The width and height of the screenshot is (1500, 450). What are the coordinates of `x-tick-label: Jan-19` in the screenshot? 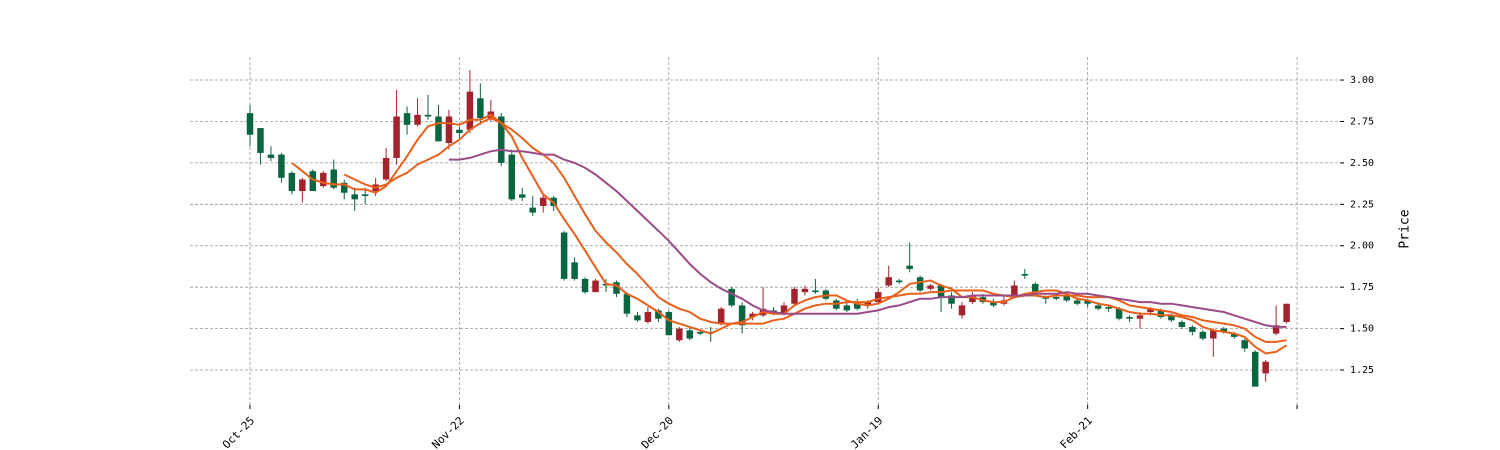 It's located at (866, 432).